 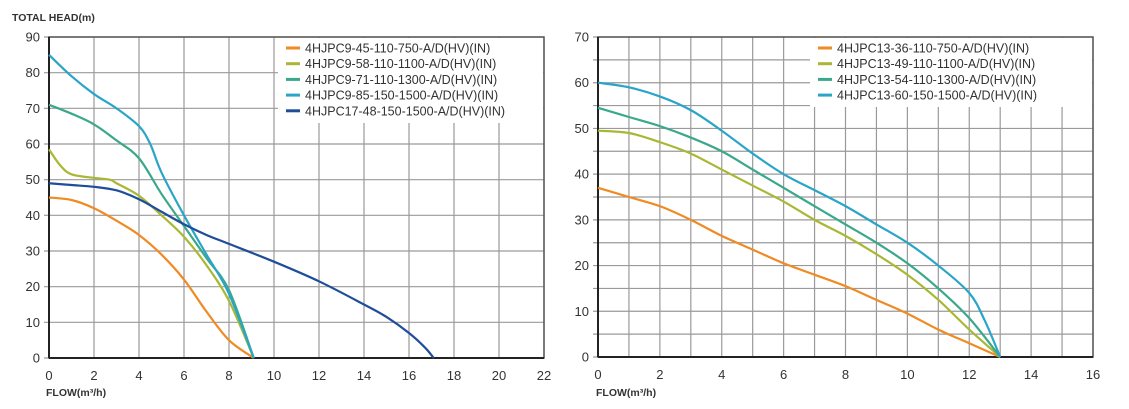 What do you see at coordinates (401, 80) in the screenshot?
I see `legend-label: 4HJPC9-71-110-1300-A/D(HV)(IN)` at bounding box center [401, 80].